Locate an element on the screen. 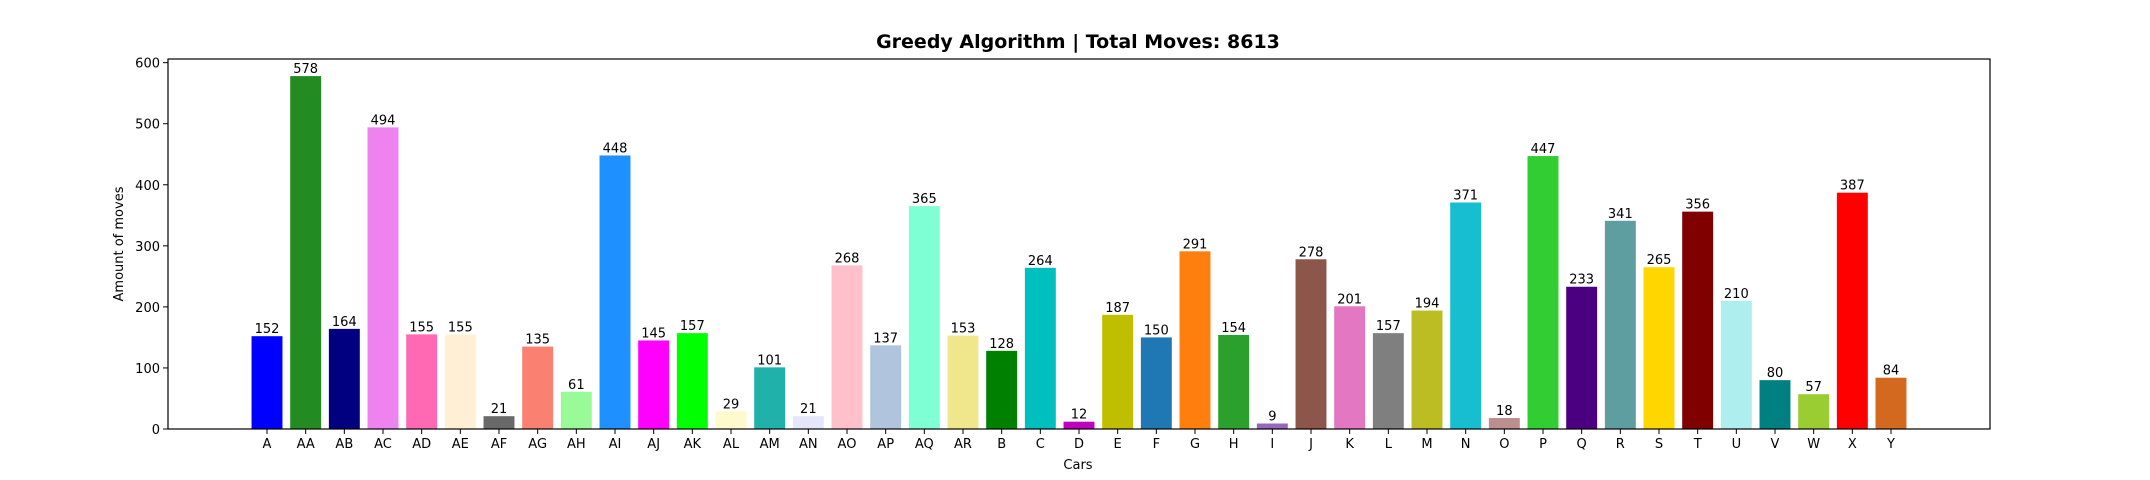 The image size is (2150, 480). x-tick-label-G: G is located at coordinates (1195, 444).